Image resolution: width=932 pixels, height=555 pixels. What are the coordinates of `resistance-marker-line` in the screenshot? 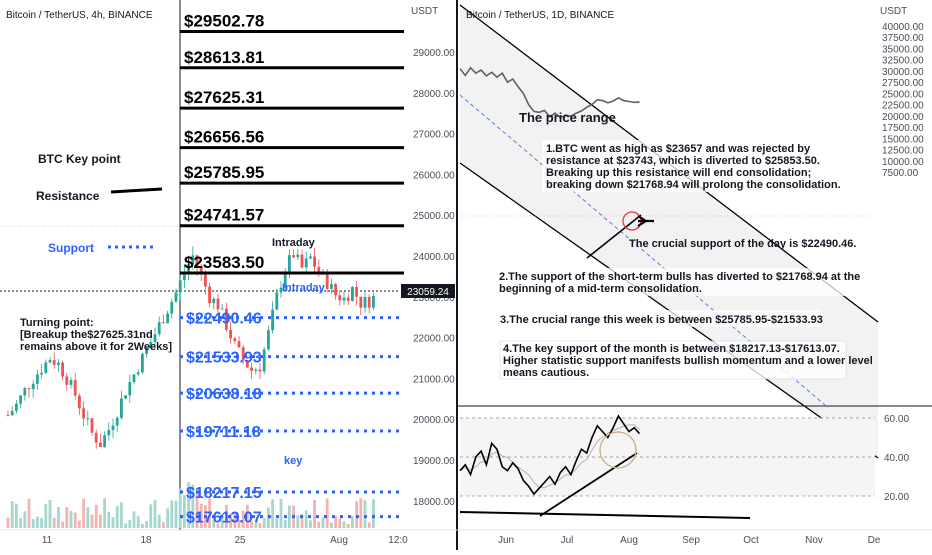 It's located at (136, 190).